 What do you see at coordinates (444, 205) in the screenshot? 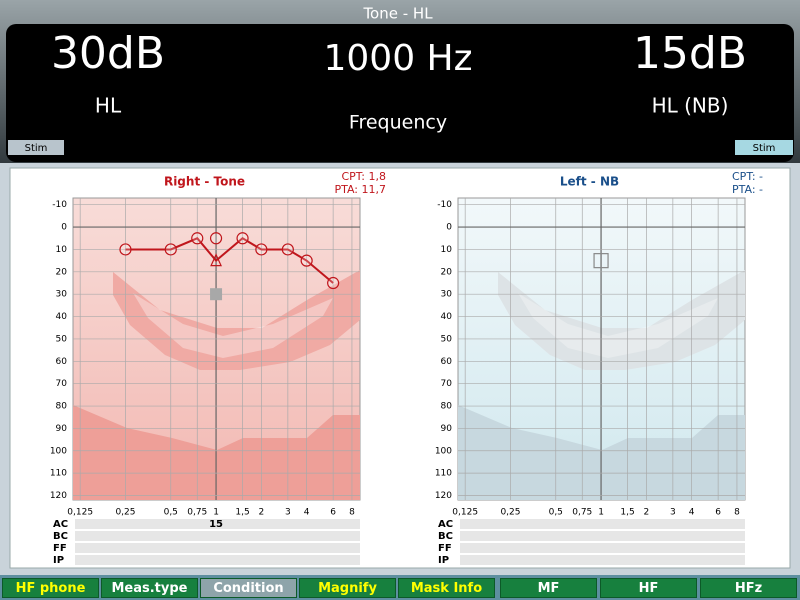
I see `y-tick-label: -10` at bounding box center [444, 205].